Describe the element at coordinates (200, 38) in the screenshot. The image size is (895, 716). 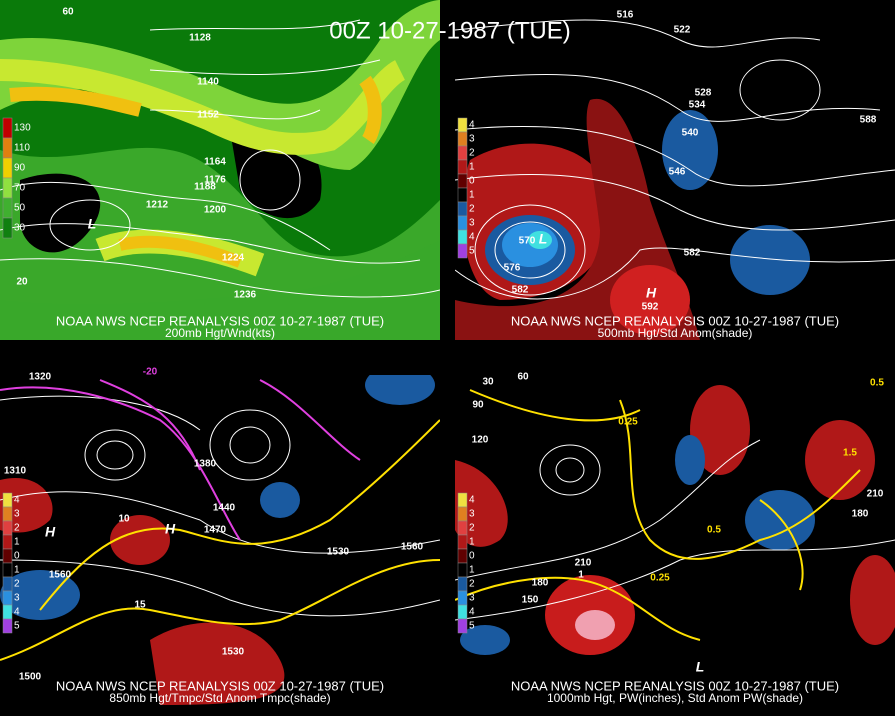
I see `contour-label: 1128` at that location.